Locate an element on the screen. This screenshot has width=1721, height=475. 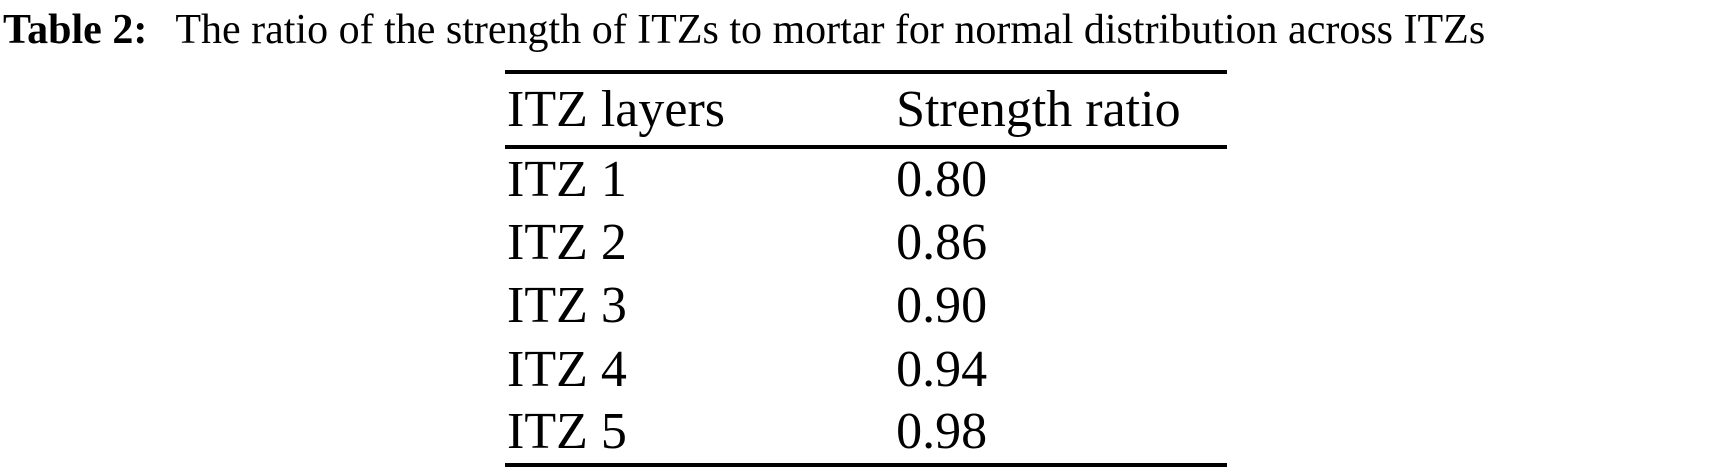
cell-strength-ratio: 0.90 is located at coordinates (942, 306).